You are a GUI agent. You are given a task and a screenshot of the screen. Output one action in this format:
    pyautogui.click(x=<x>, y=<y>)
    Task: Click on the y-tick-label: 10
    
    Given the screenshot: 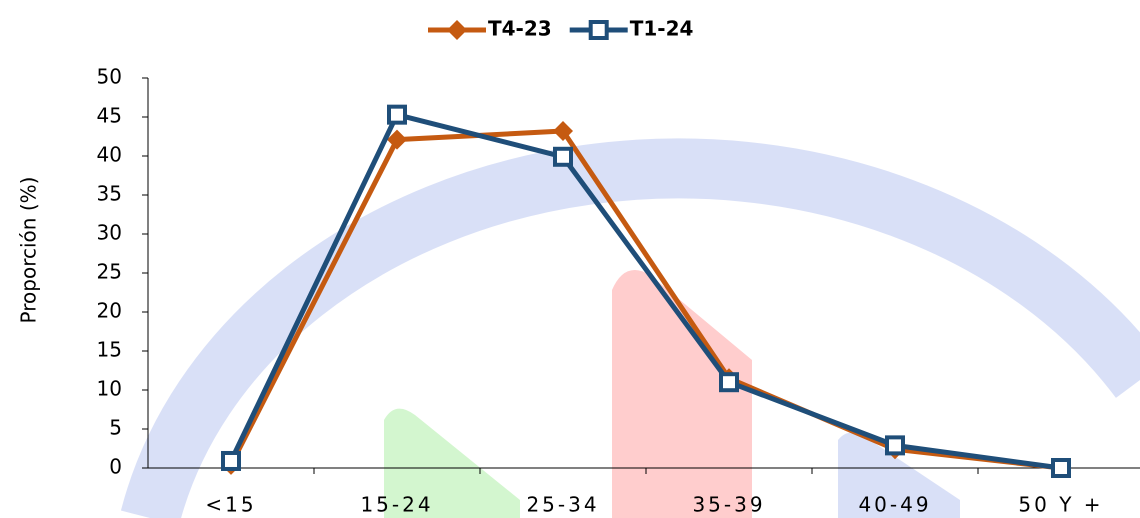 What is the action you would take?
    pyautogui.click(x=109, y=389)
    